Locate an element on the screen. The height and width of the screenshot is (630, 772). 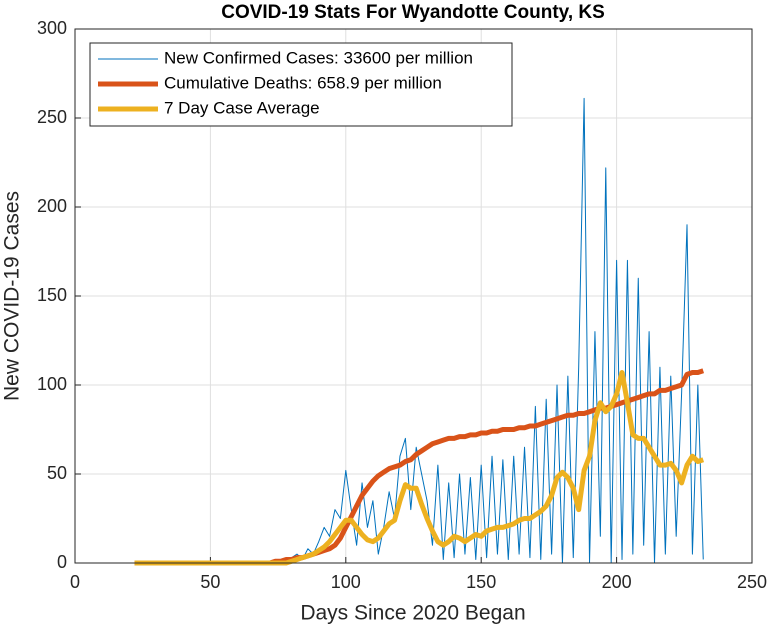
y-axis-label: New COVID-19 Cases is located at coordinates (12, 296).